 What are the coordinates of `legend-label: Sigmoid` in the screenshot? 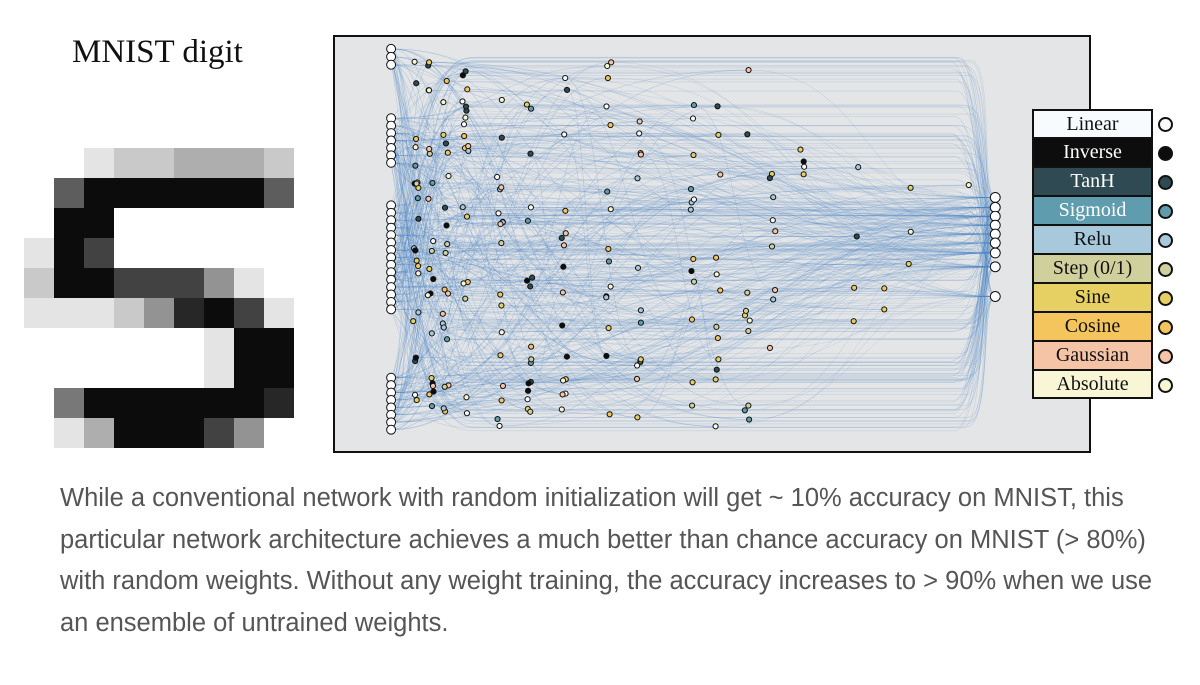 It's located at (1092, 210).